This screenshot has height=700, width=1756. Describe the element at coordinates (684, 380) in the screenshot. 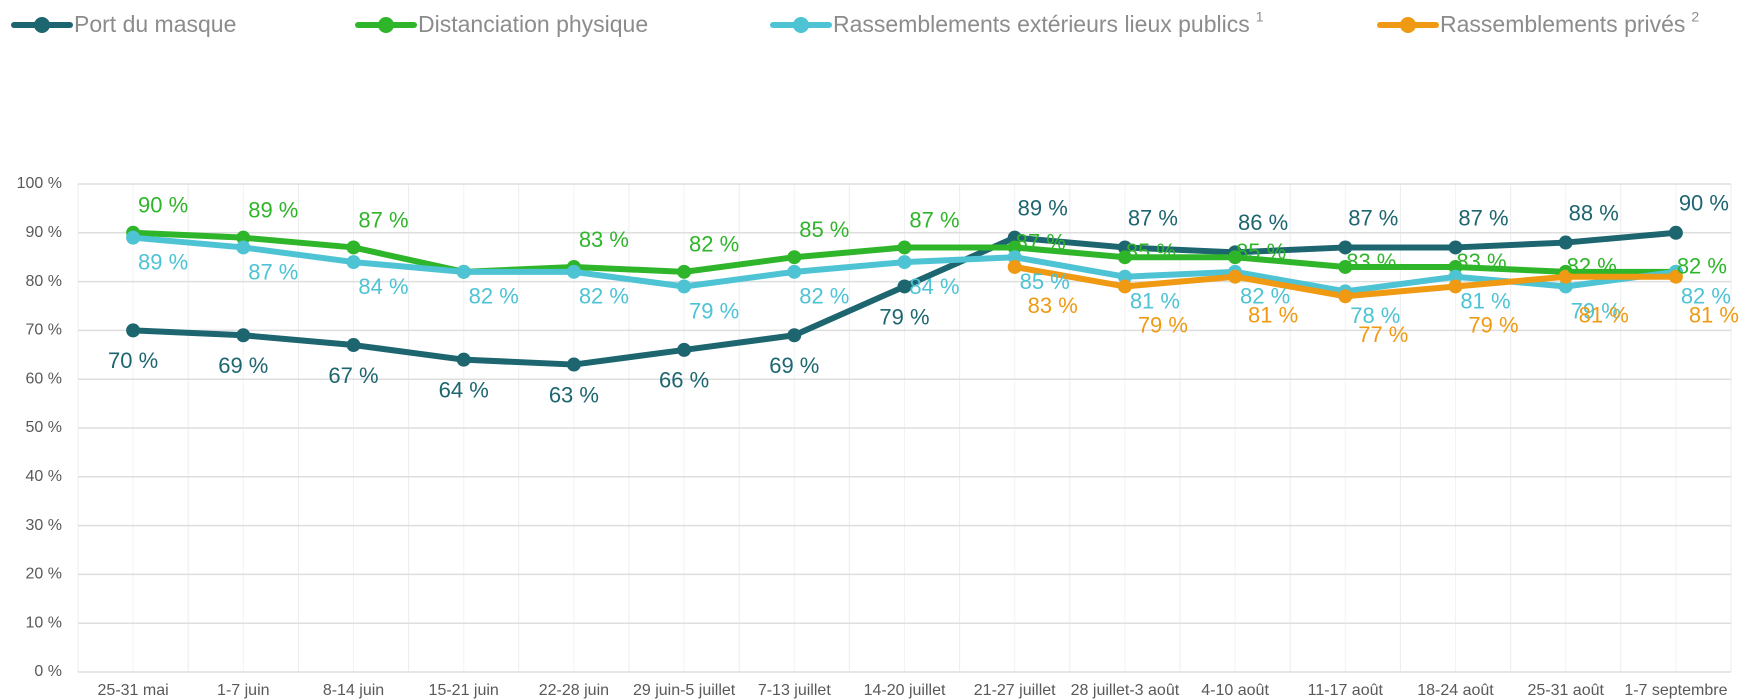

I see `value-label: 66 %` at that location.